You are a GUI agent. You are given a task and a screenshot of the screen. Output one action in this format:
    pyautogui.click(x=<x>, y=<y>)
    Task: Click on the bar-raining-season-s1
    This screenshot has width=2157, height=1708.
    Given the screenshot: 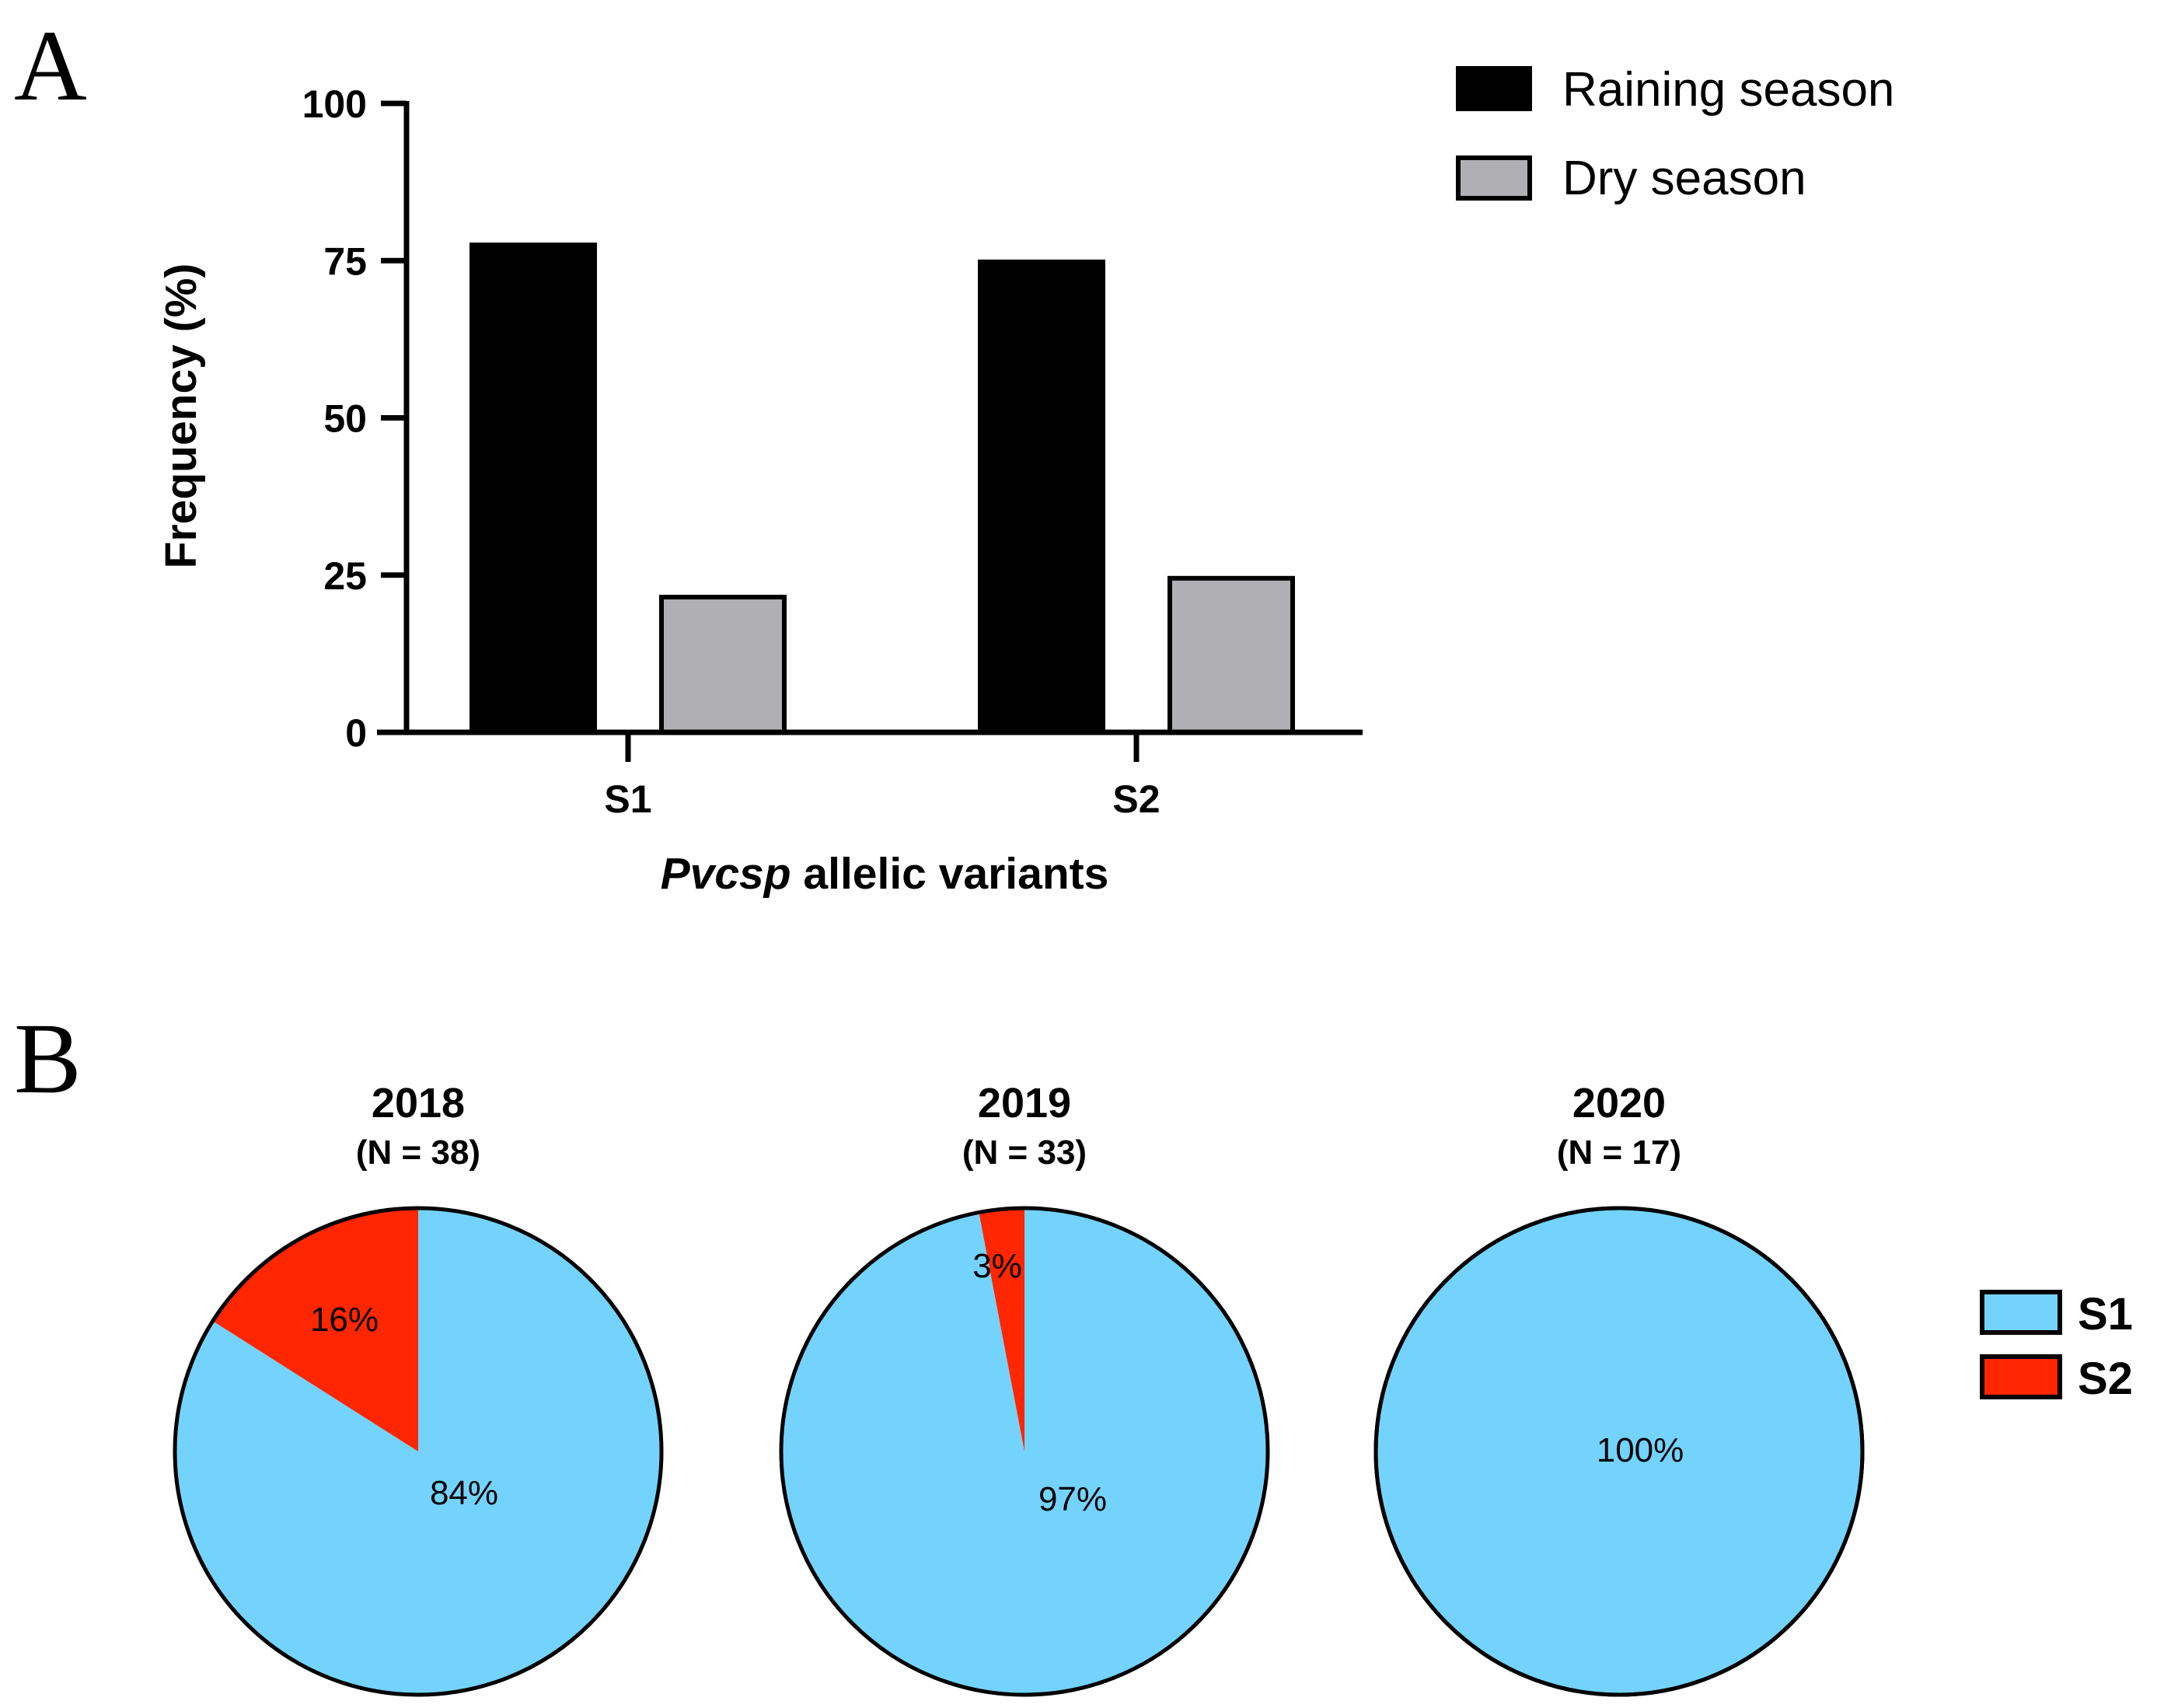 What is the action you would take?
    pyautogui.click(x=533, y=489)
    